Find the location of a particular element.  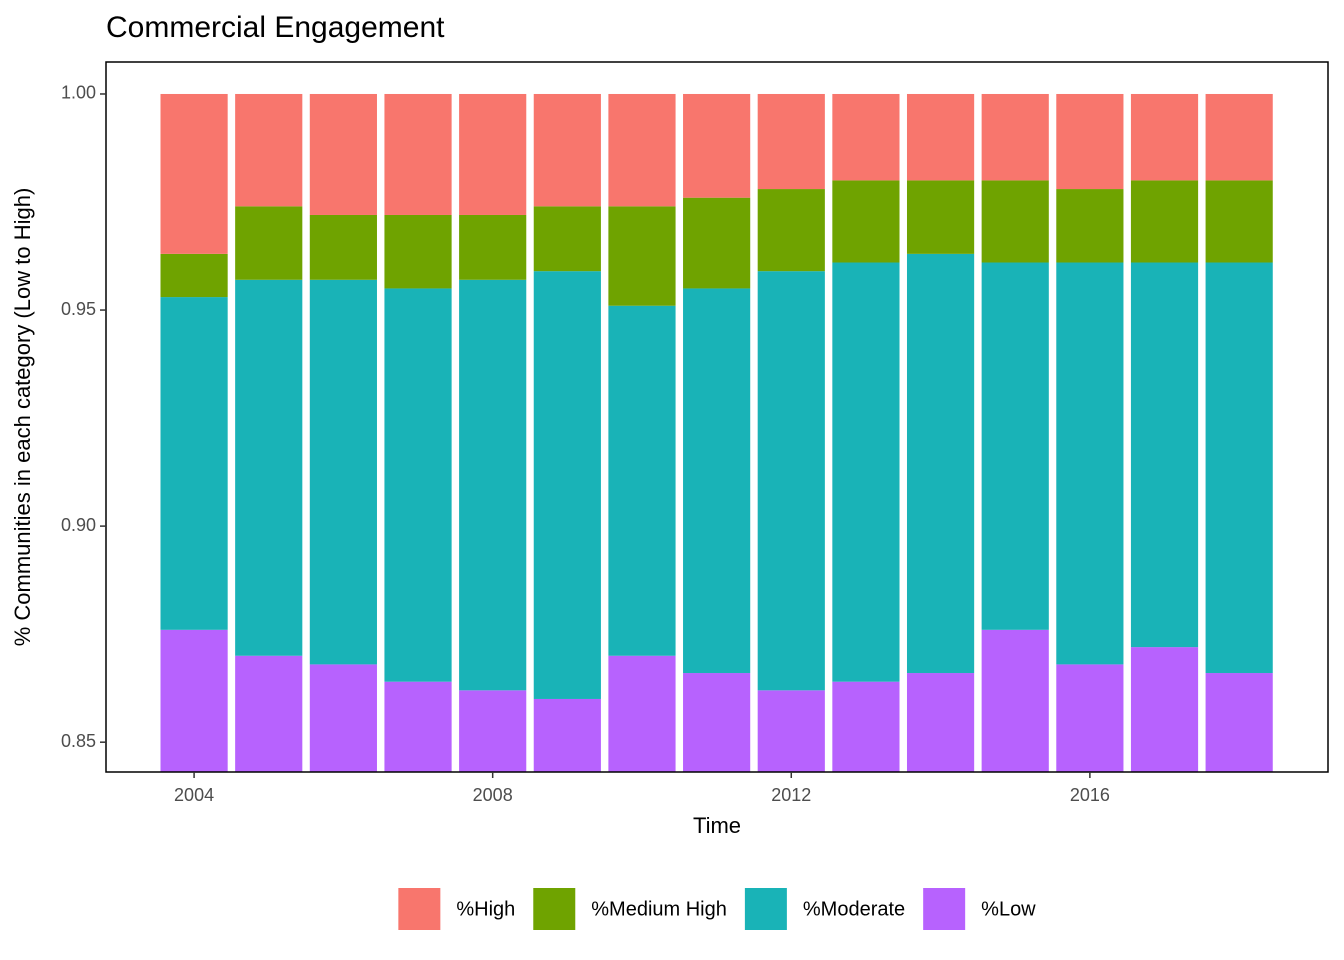

legend-label: %Low is located at coordinates (1008, 909).